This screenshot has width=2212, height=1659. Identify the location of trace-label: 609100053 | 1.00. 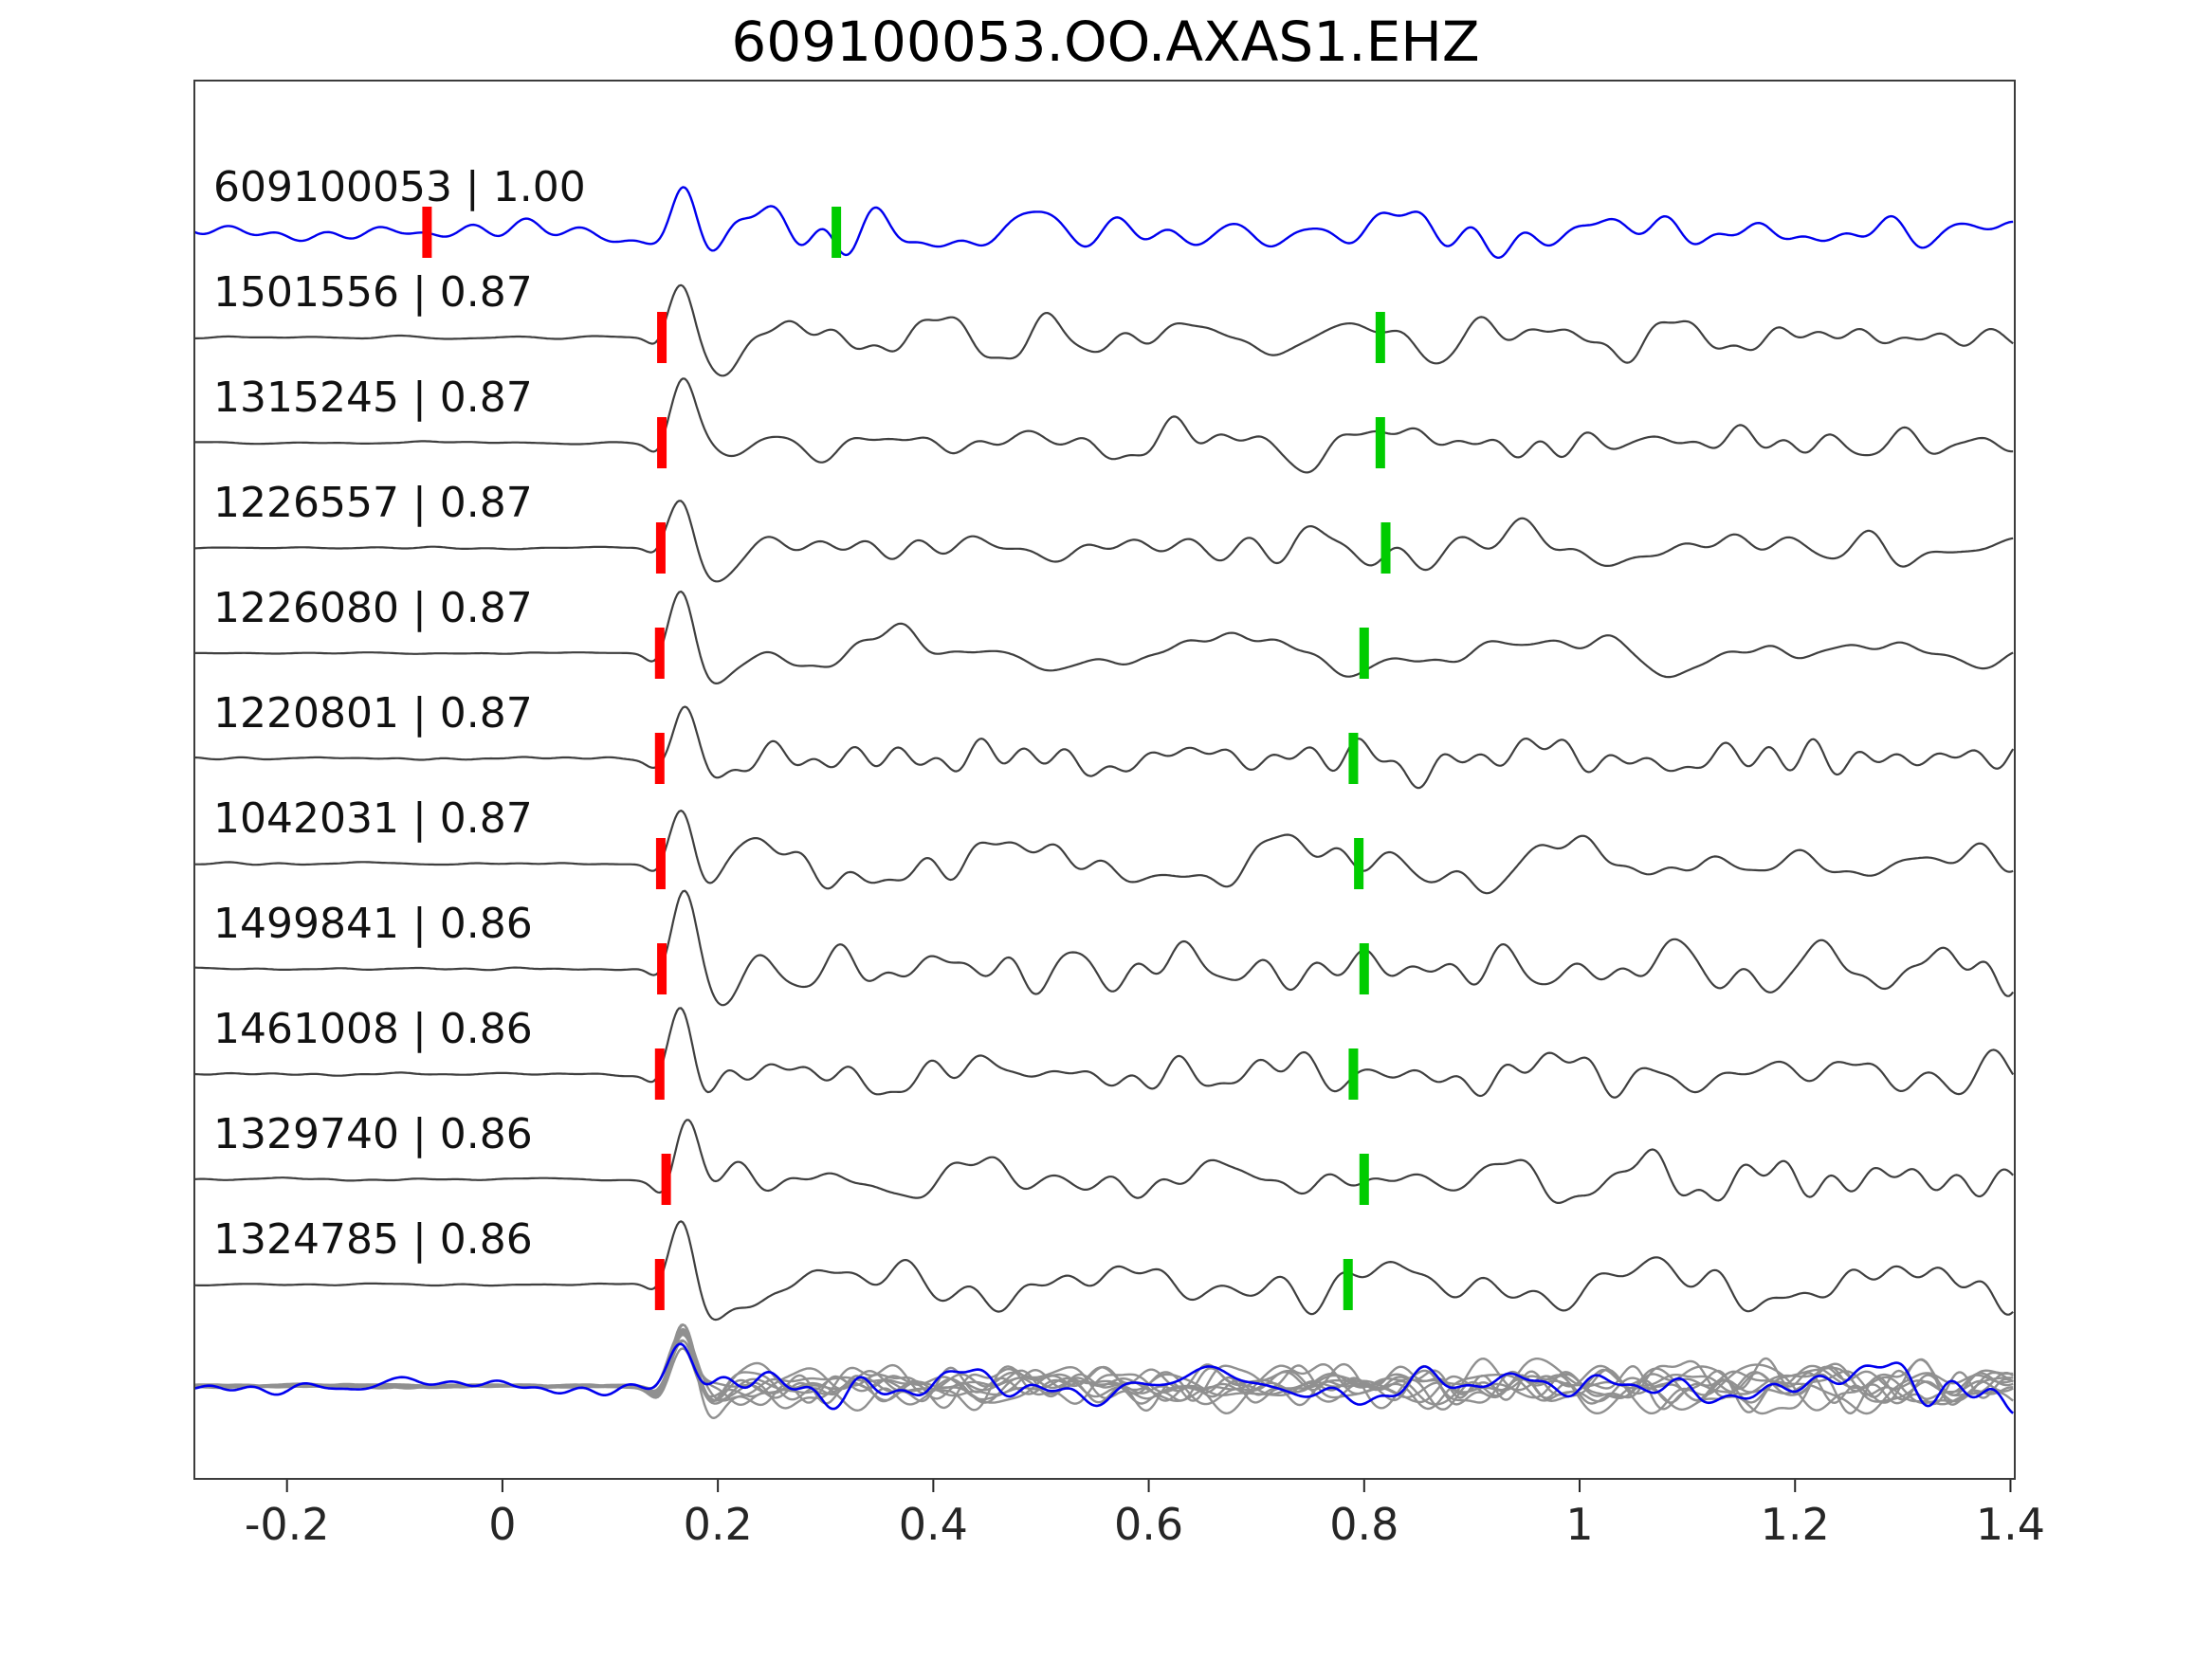
(399, 187).